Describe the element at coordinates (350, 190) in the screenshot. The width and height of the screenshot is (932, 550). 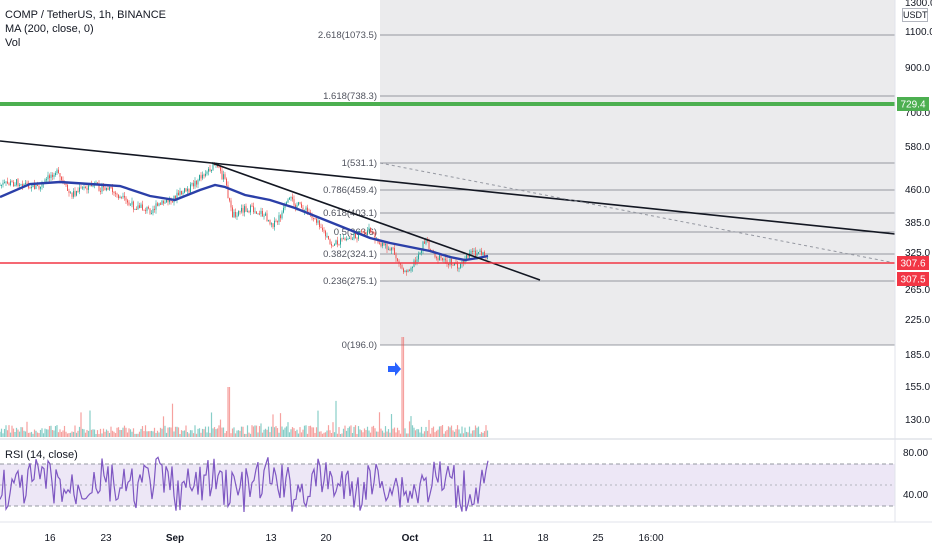
I see `fib-level-label: 0.786(459.4)` at that location.